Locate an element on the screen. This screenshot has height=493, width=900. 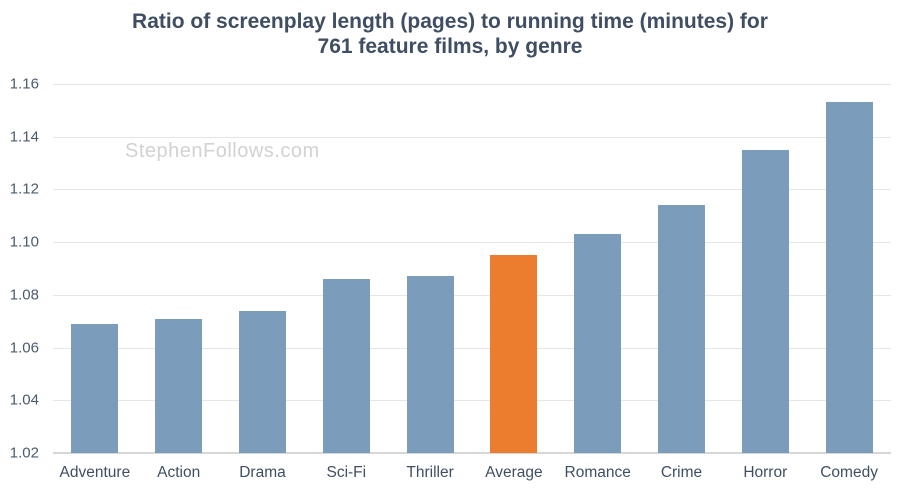
x-tick-label-crime: Crime is located at coordinates (681, 472).